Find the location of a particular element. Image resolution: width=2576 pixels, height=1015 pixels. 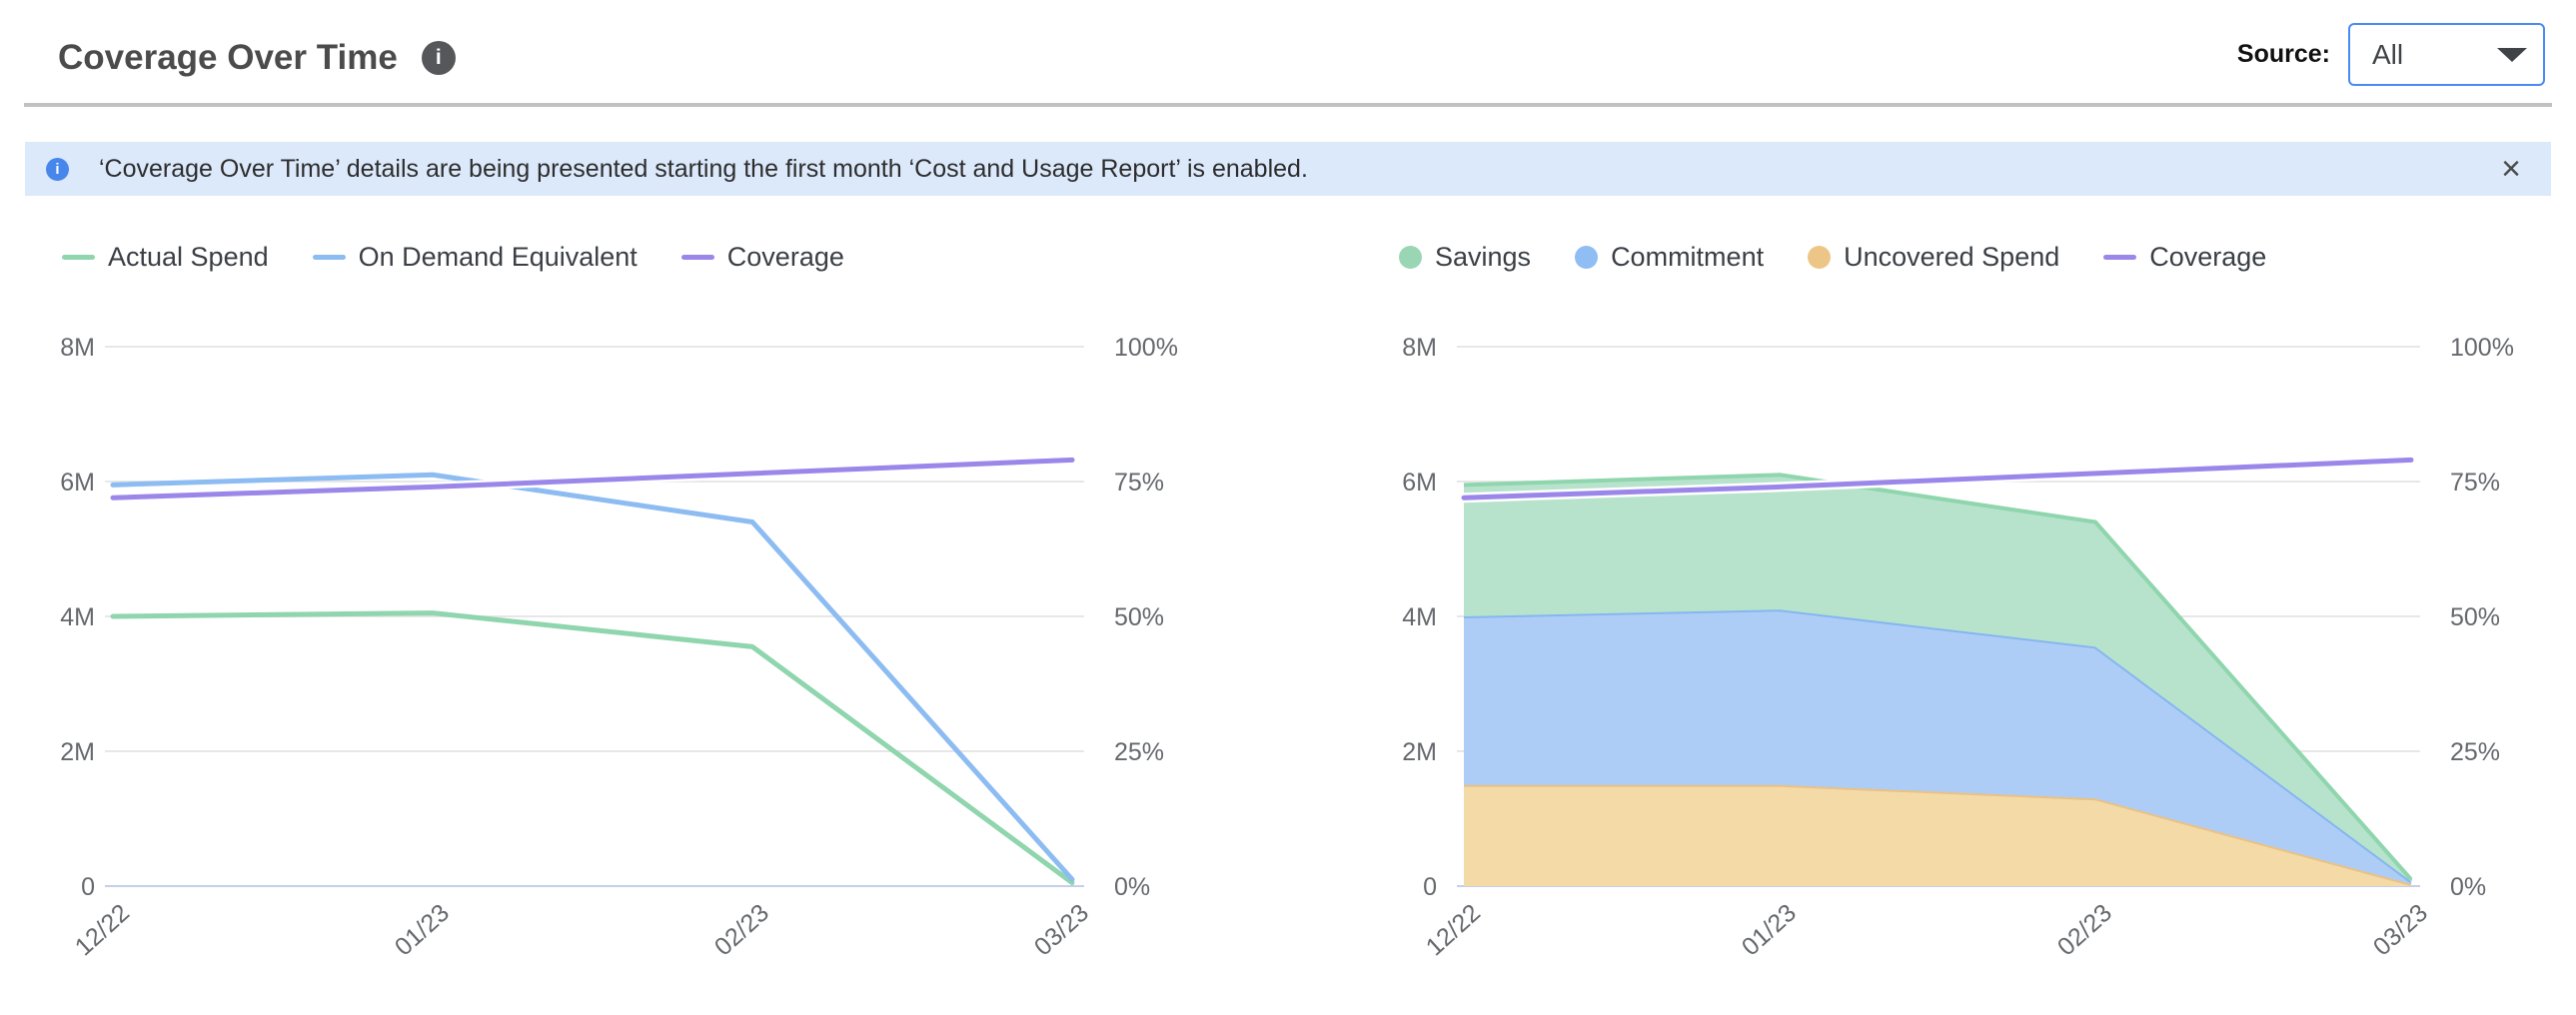

title-row: Coverage Over Time i is located at coordinates (257, 58).